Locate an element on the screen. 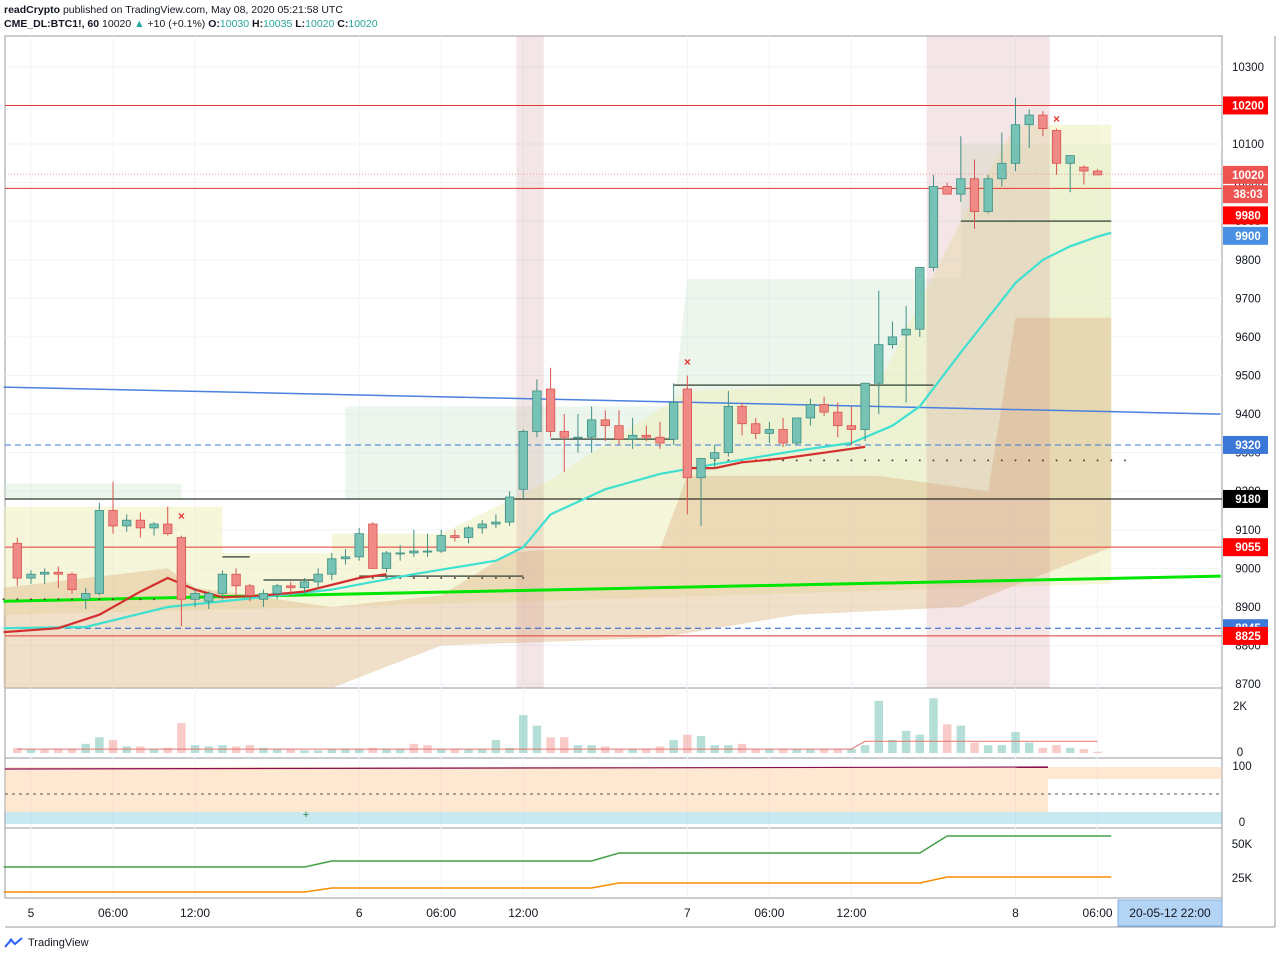 The image size is (1280, 958). symbol-name: CME_DL:BTC1!, 60 is located at coordinates (52, 24).